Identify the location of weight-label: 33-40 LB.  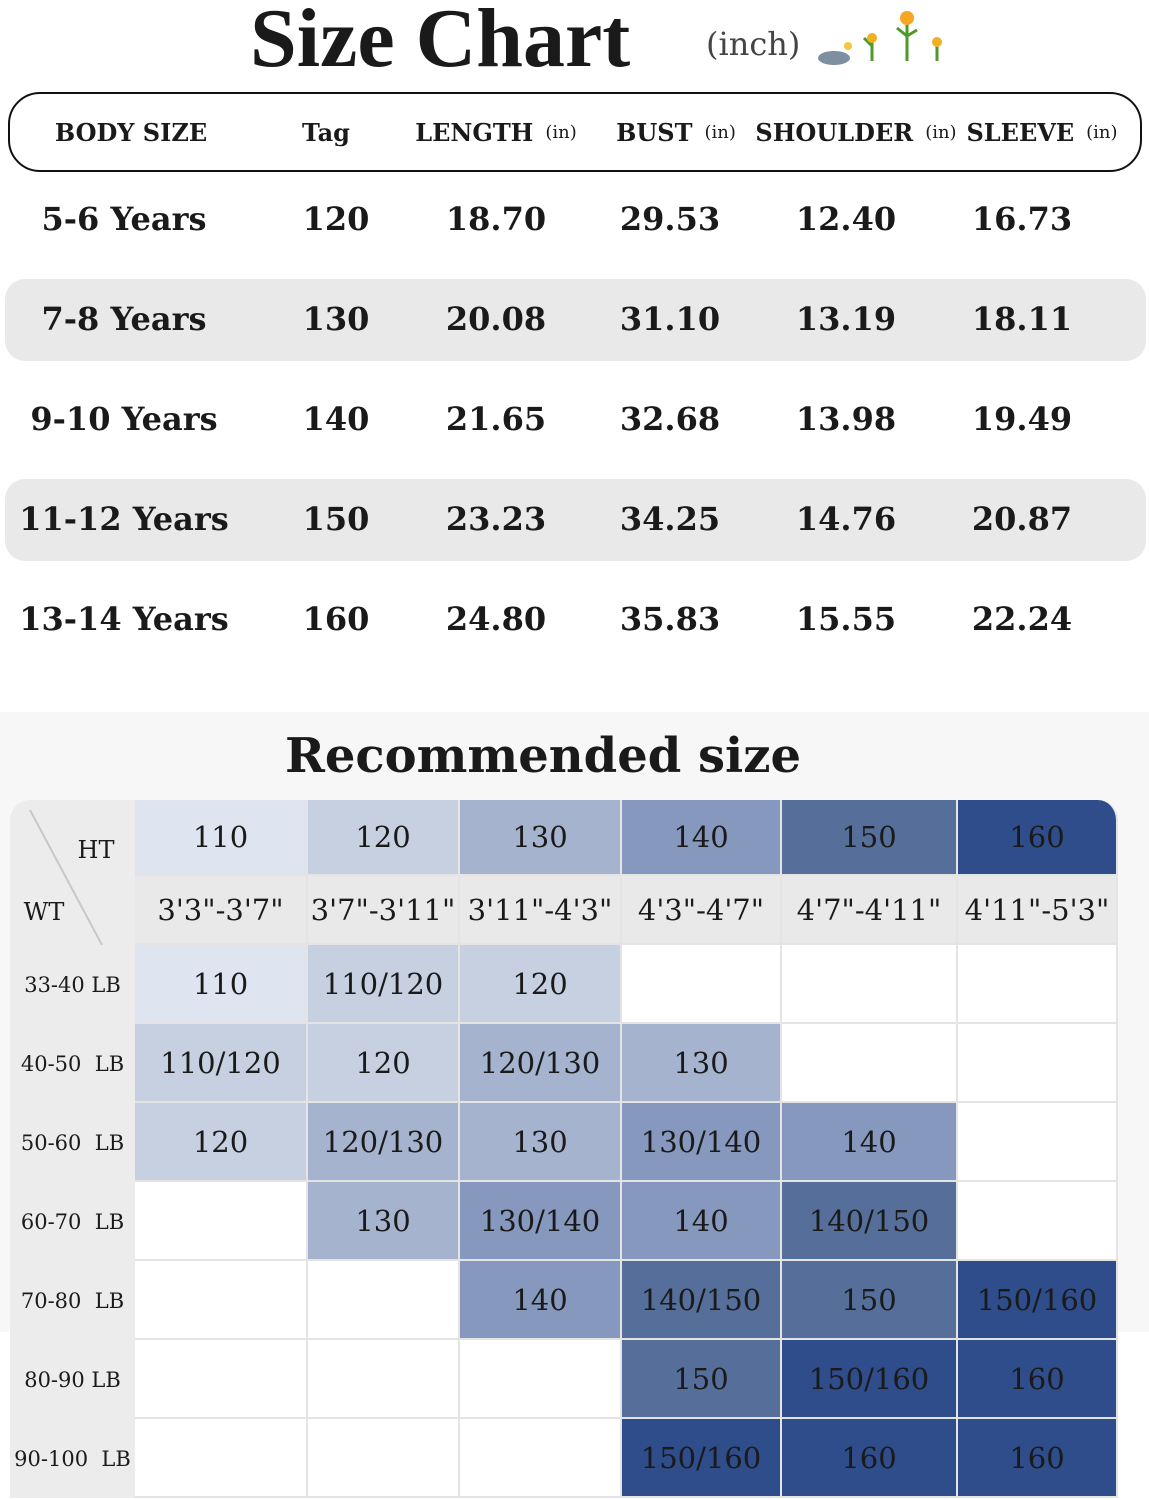
(72, 984).